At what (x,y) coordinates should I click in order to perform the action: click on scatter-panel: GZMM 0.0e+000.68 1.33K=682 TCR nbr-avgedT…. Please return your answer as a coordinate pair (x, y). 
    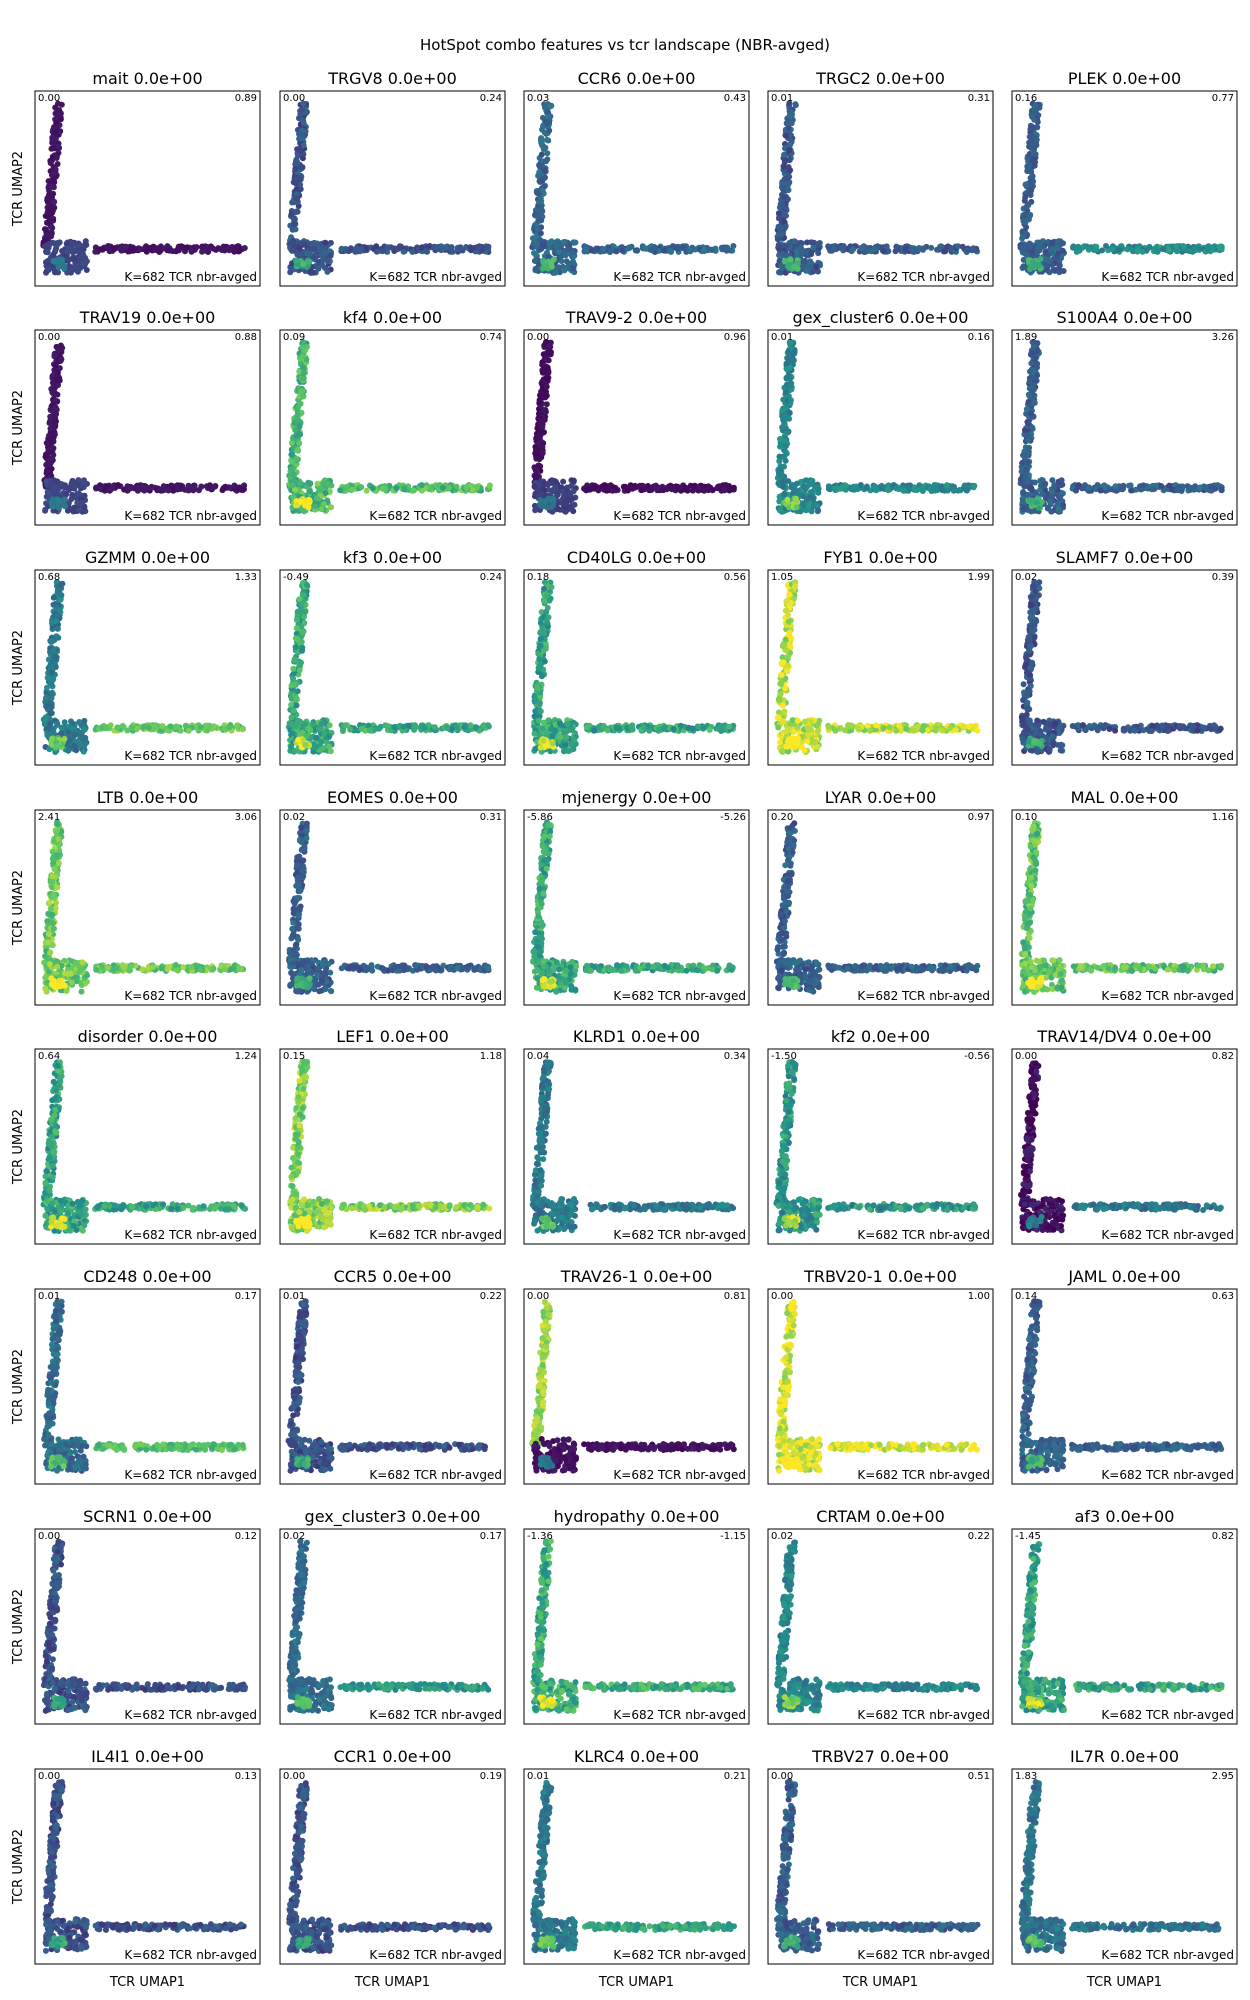
    Looking at the image, I should click on (136, 657).